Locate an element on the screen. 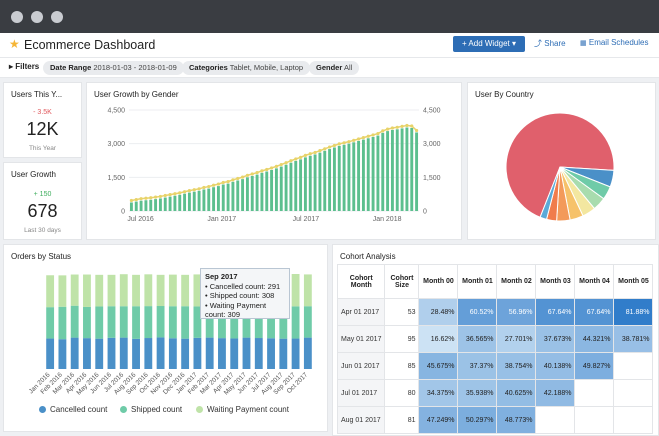 Image resolution: width=659 pixels, height=436 pixels. cohort-value-cell: 16.62% is located at coordinates (438, 339).